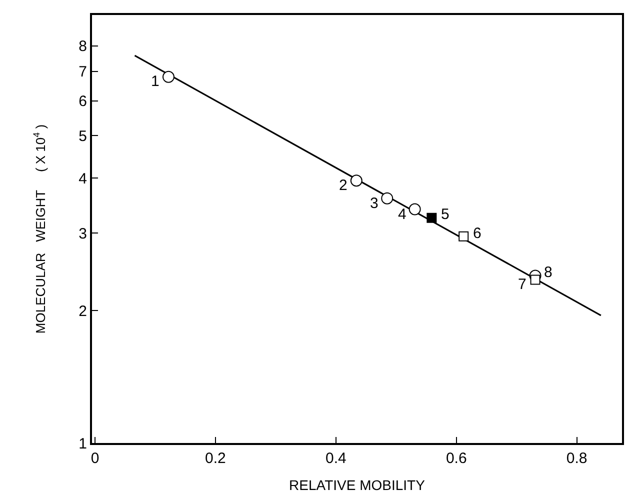 The width and height of the screenshot is (630, 497). What do you see at coordinates (82, 233) in the screenshot?
I see `y-tick-label: 3` at bounding box center [82, 233].